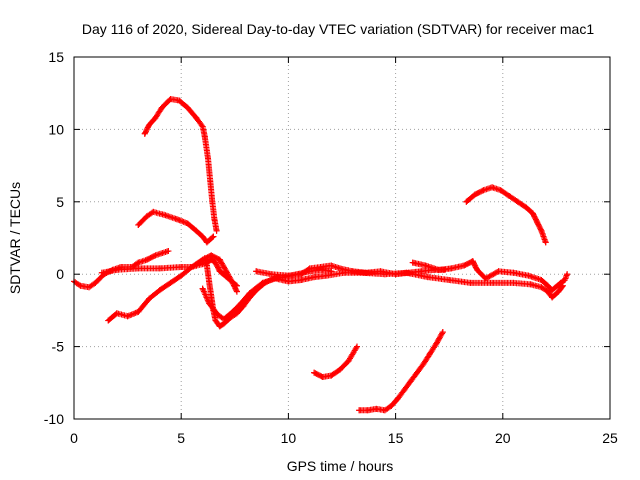 This screenshot has width=640, height=480. I want to click on x-tick-label: 0, so click(74, 438).